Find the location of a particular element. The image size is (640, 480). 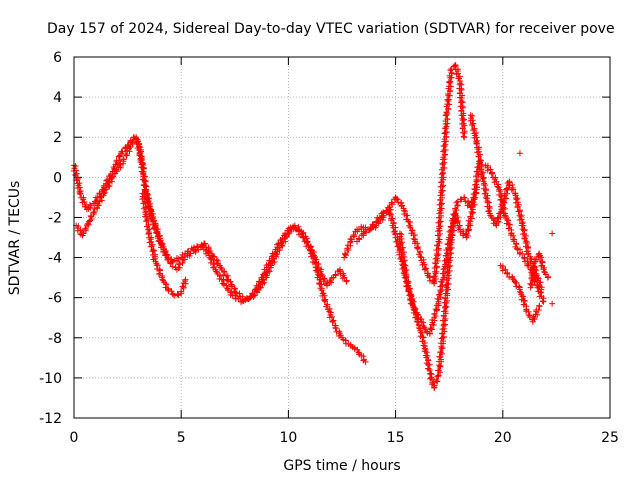

x-tick-labels: 0 5 10 15 20 25 is located at coordinates (344, 438).